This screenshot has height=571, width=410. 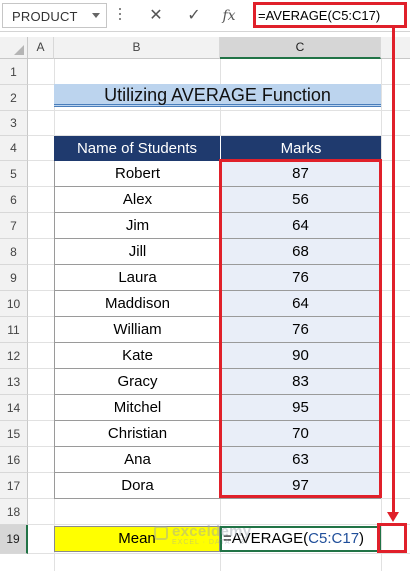 What do you see at coordinates (300, 486) in the screenshot?
I see `marks-cell: 97` at bounding box center [300, 486].